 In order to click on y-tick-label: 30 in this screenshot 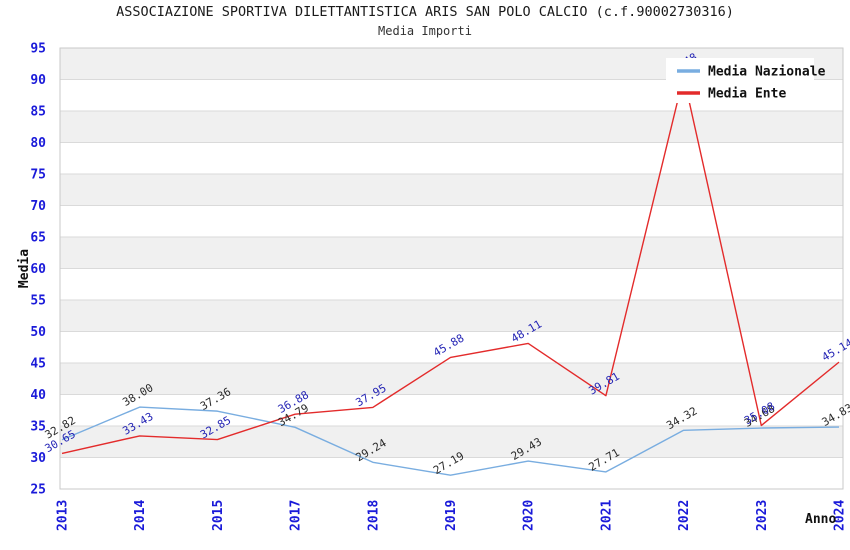, I will do `click(38, 458)`.